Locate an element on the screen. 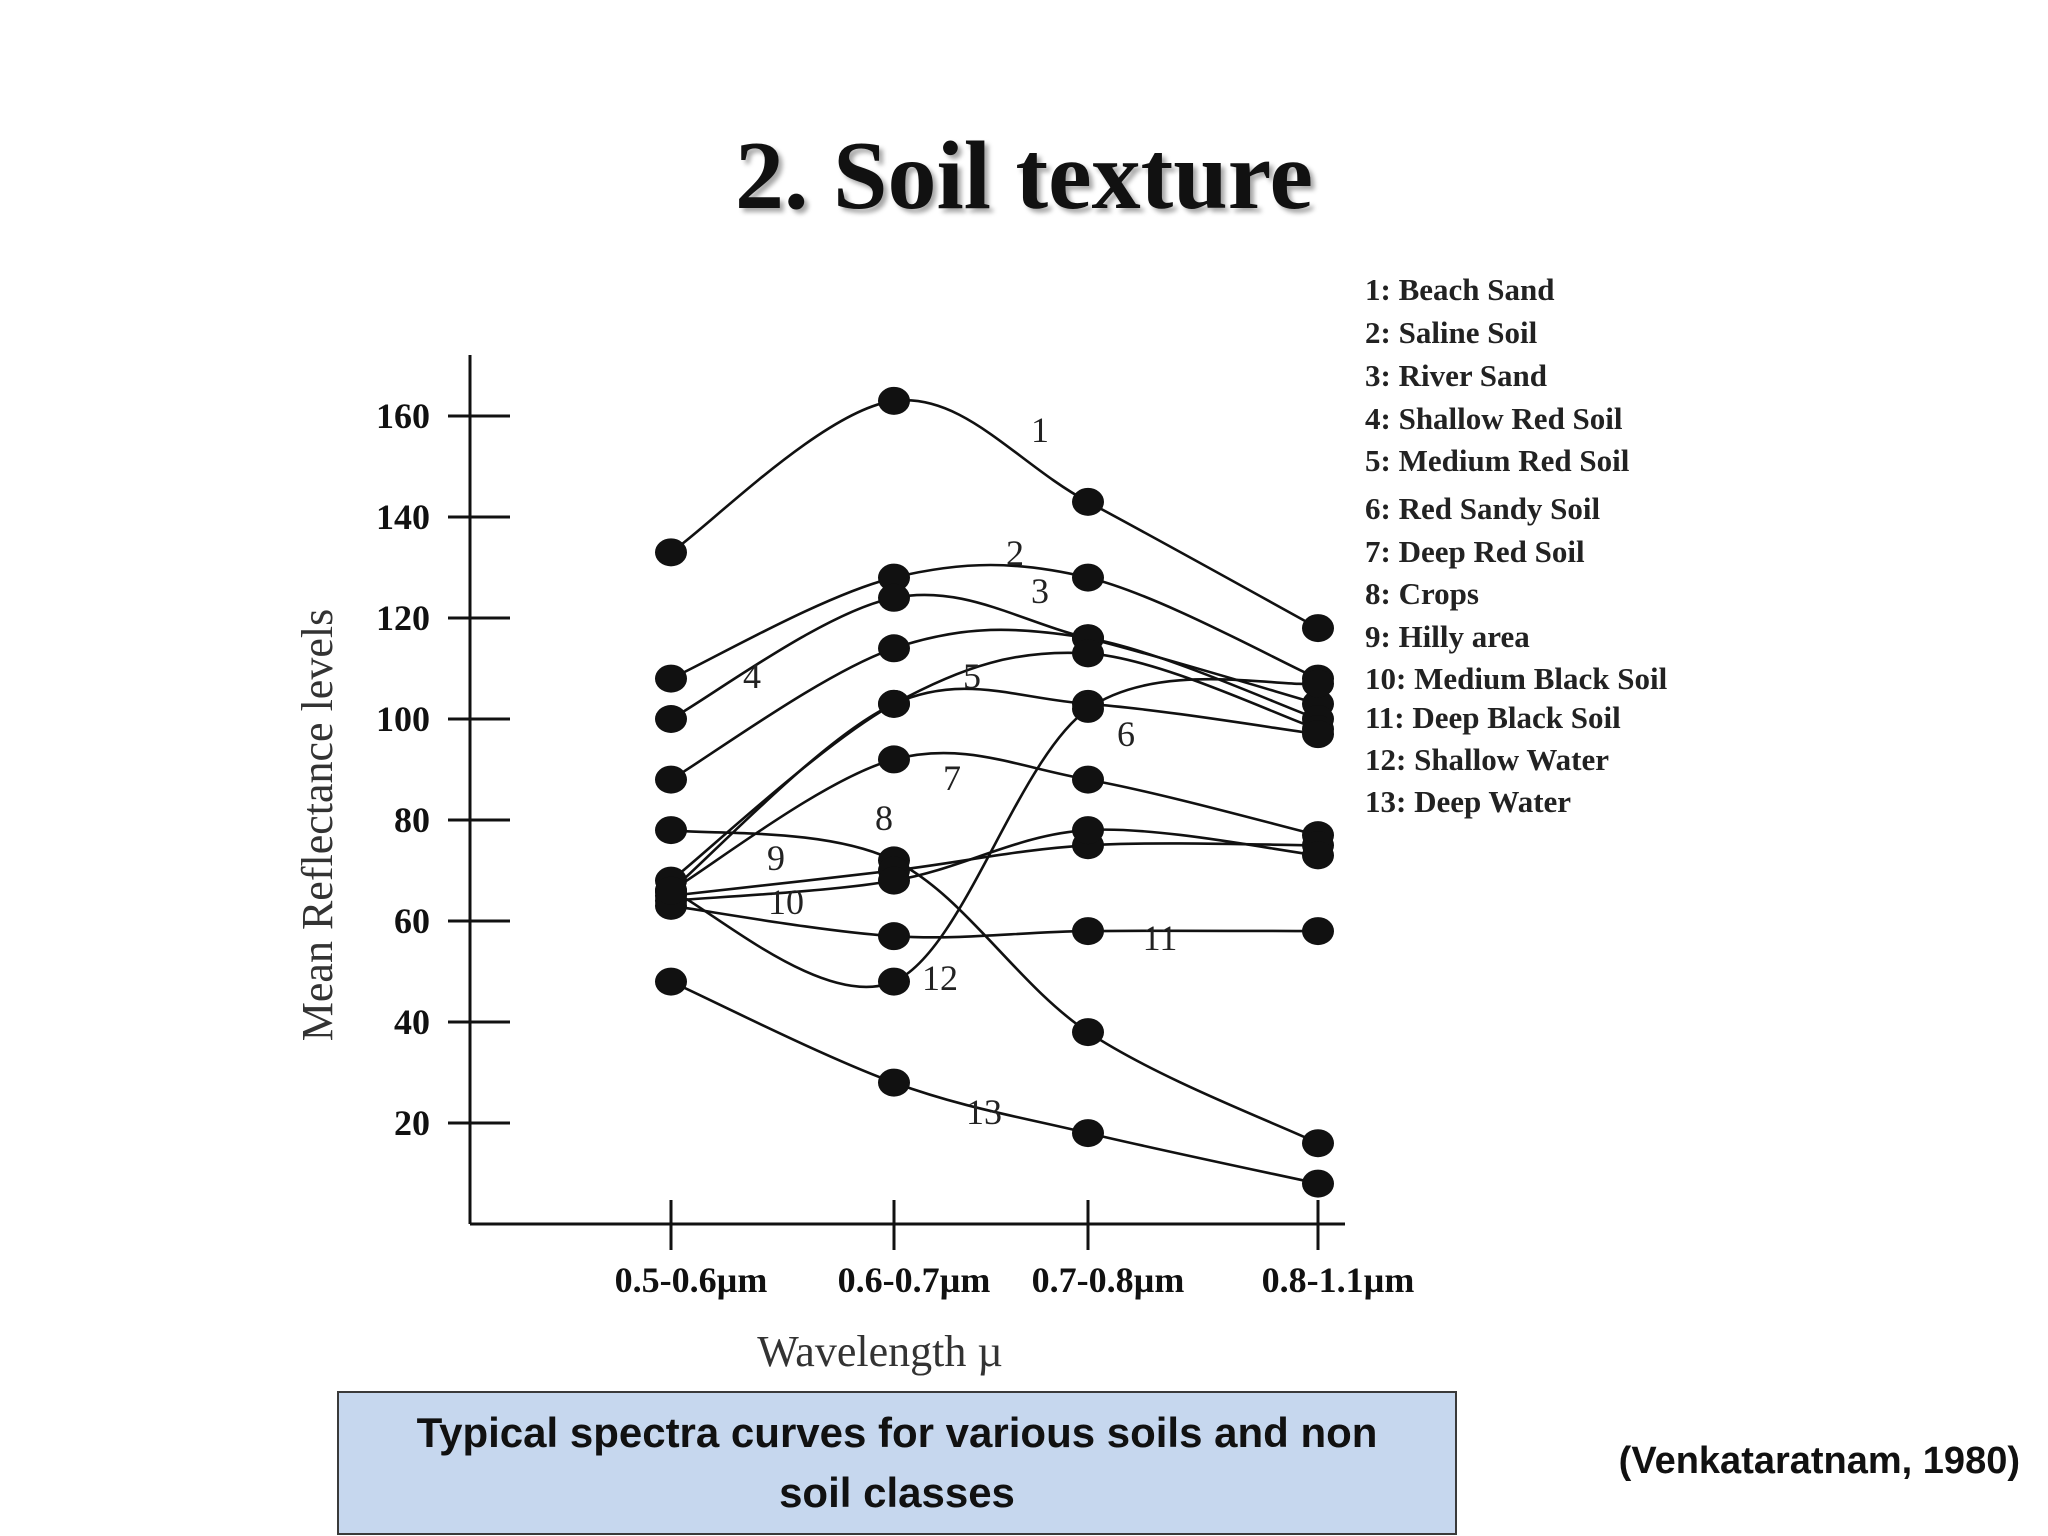 Image resolution: width=2048 pixels, height=1536 pixels. y-tick-label: 20 is located at coordinates (412, 1123).